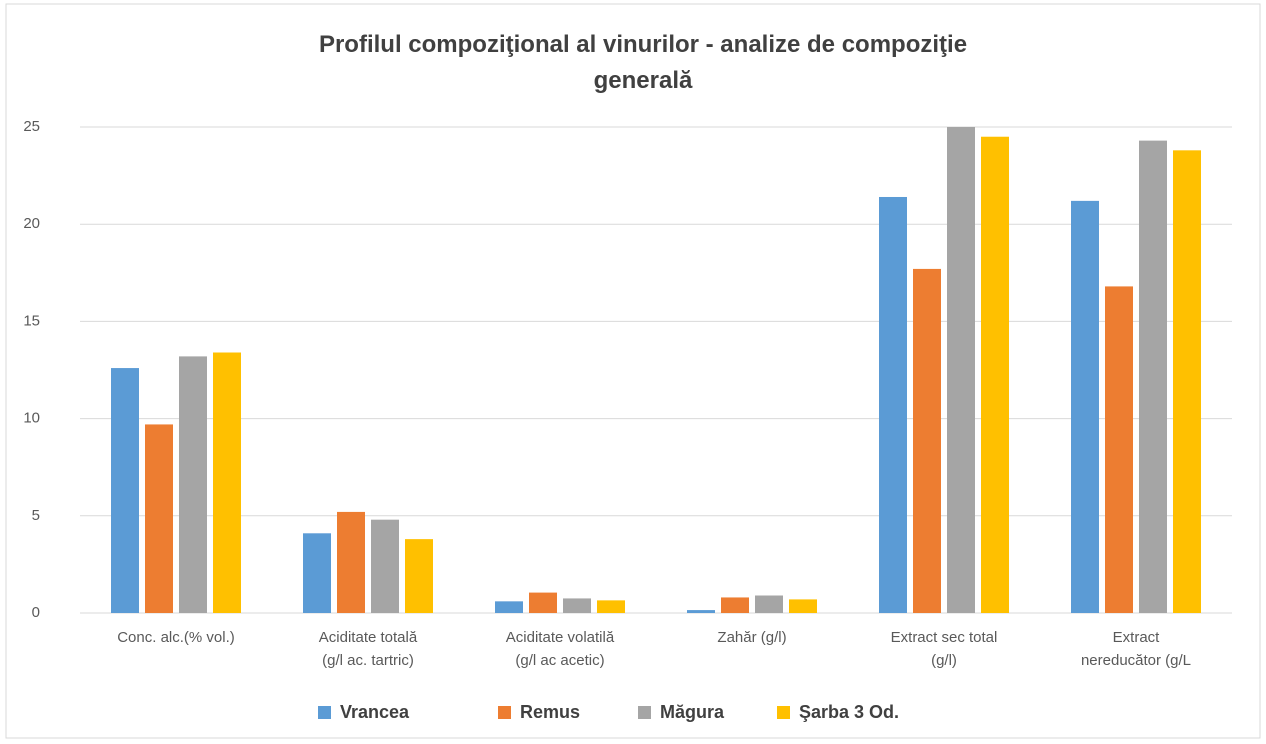 The height and width of the screenshot is (744, 1266). What do you see at coordinates (751, 637) in the screenshot?
I see `x-tick-label: Zahăr (g/l)` at bounding box center [751, 637].